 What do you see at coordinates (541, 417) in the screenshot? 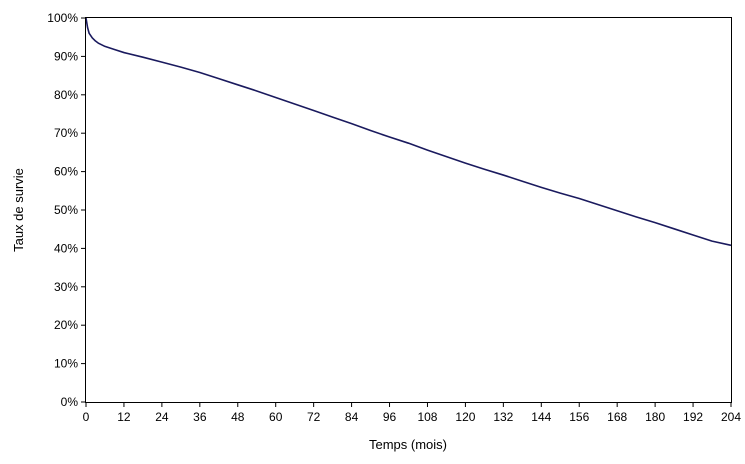
I see `x-tick-label: 144` at bounding box center [541, 417].